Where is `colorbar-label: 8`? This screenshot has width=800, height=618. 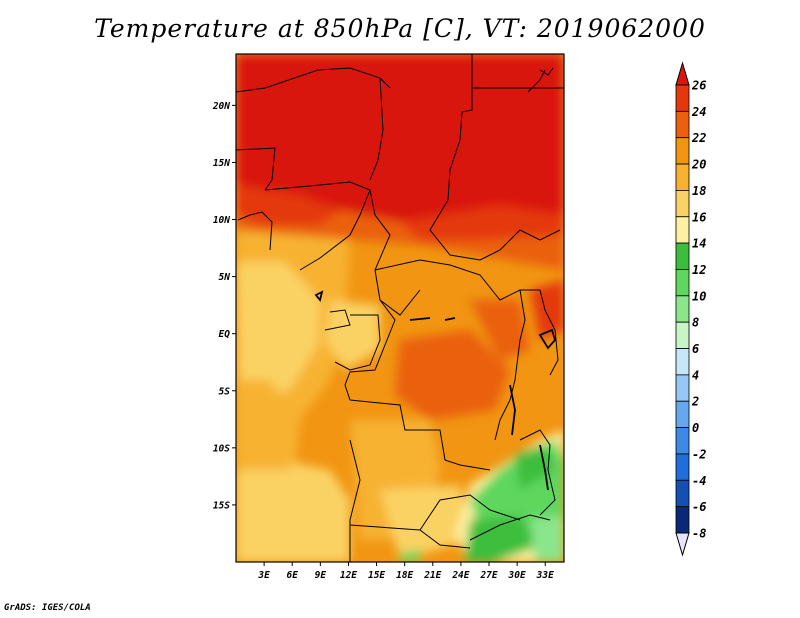 colorbar-label: 8 is located at coordinates (695, 323).